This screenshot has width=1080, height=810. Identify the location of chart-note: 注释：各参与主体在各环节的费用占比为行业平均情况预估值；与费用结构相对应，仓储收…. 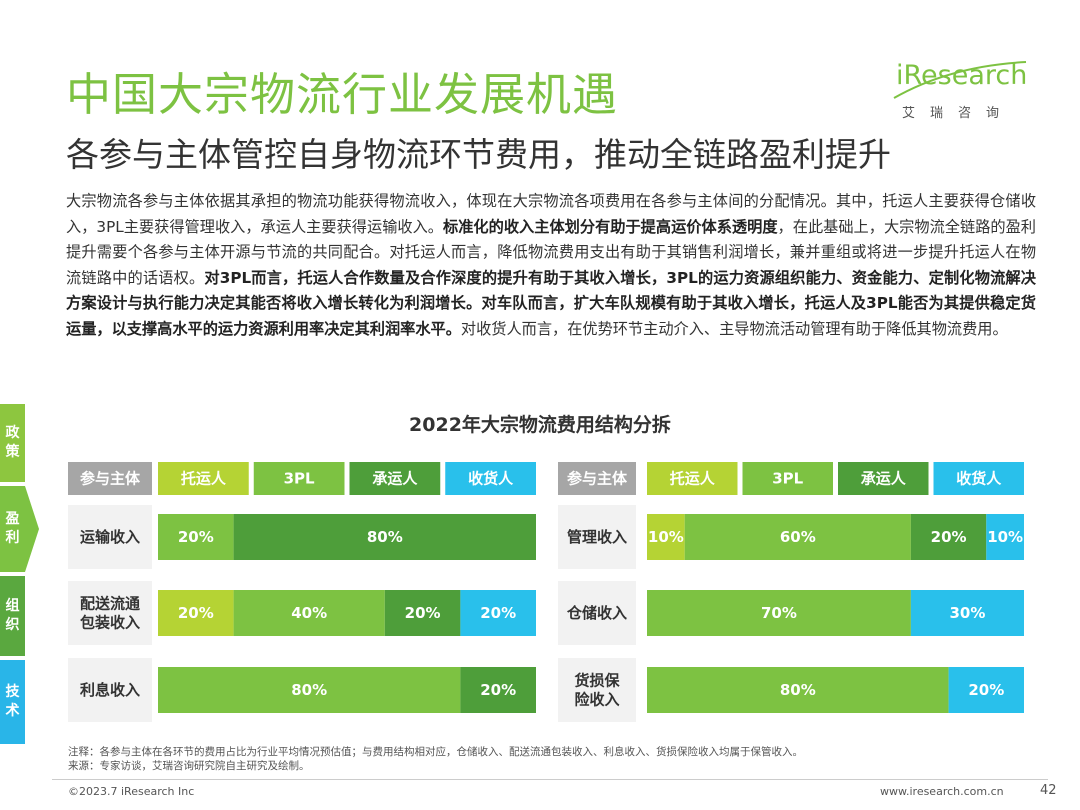
(435, 752).